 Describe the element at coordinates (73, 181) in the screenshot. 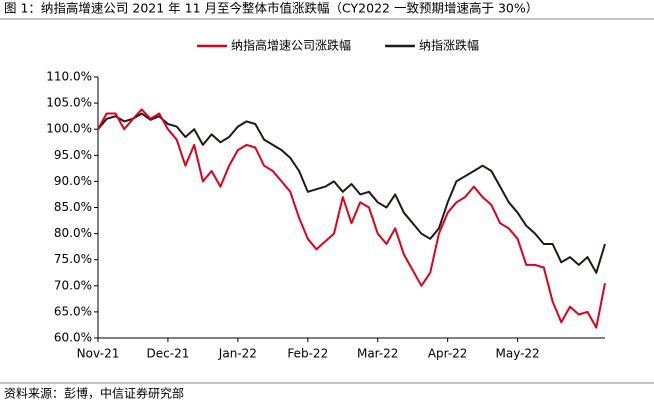

I see `y-tick-label: 90.0%` at that location.